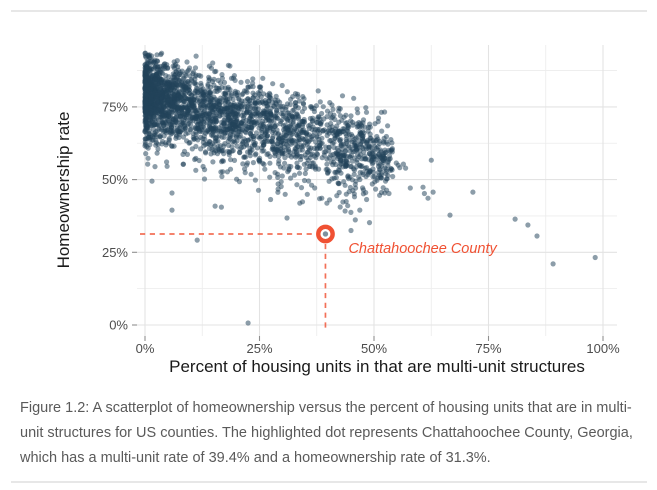 This screenshot has height=490, width=657. Describe the element at coordinates (115, 215) in the screenshot. I see `y-axis-tick-labels: 0% 25% 50% 75%` at that location.